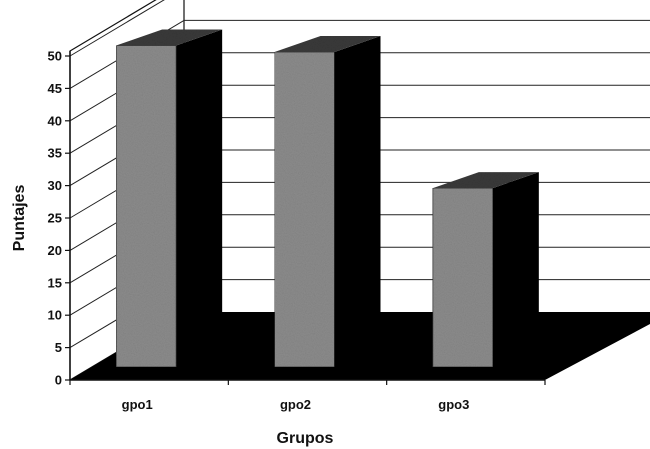 The width and height of the screenshot is (650, 449). I want to click on y-tick-label: 20, so click(55, 250).